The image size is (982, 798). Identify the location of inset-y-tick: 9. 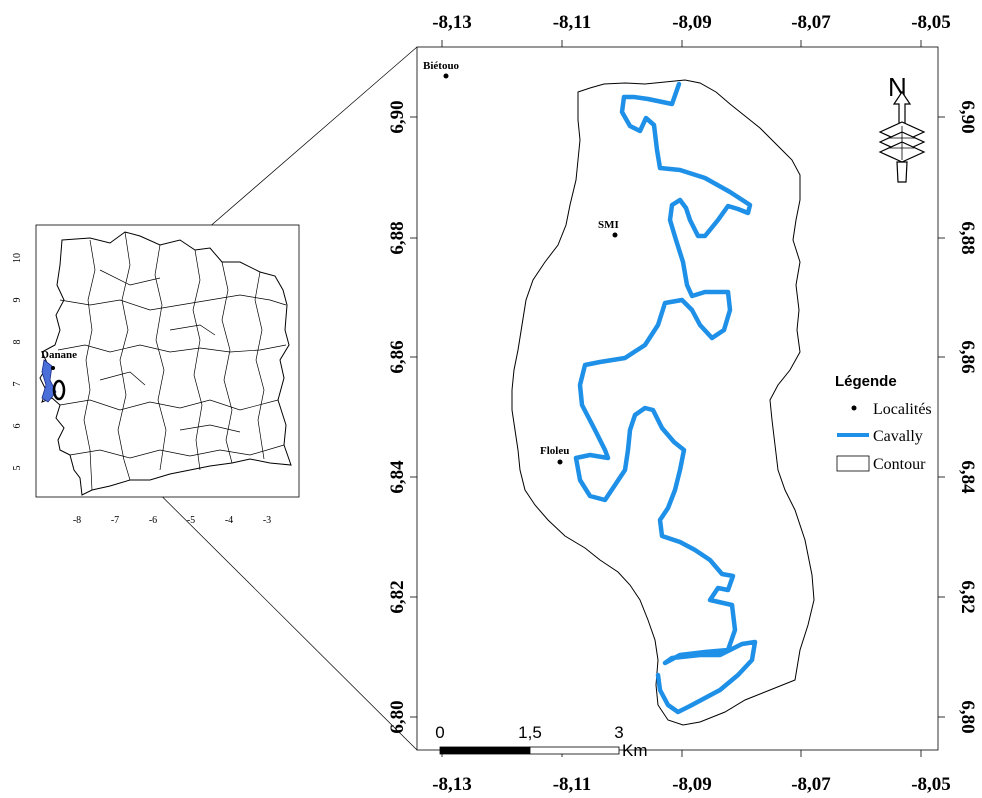
(17, 300).